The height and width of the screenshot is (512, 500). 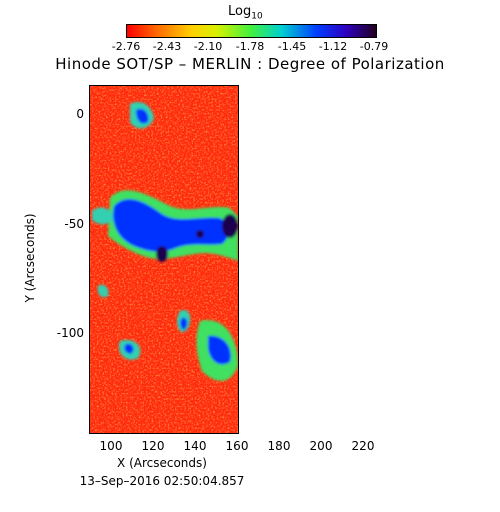 What do you see at coordinates (30, 258) in the screenshot?
I see `y-axis-label: Y (Arcseconds)` at bounding box center [30, 258].